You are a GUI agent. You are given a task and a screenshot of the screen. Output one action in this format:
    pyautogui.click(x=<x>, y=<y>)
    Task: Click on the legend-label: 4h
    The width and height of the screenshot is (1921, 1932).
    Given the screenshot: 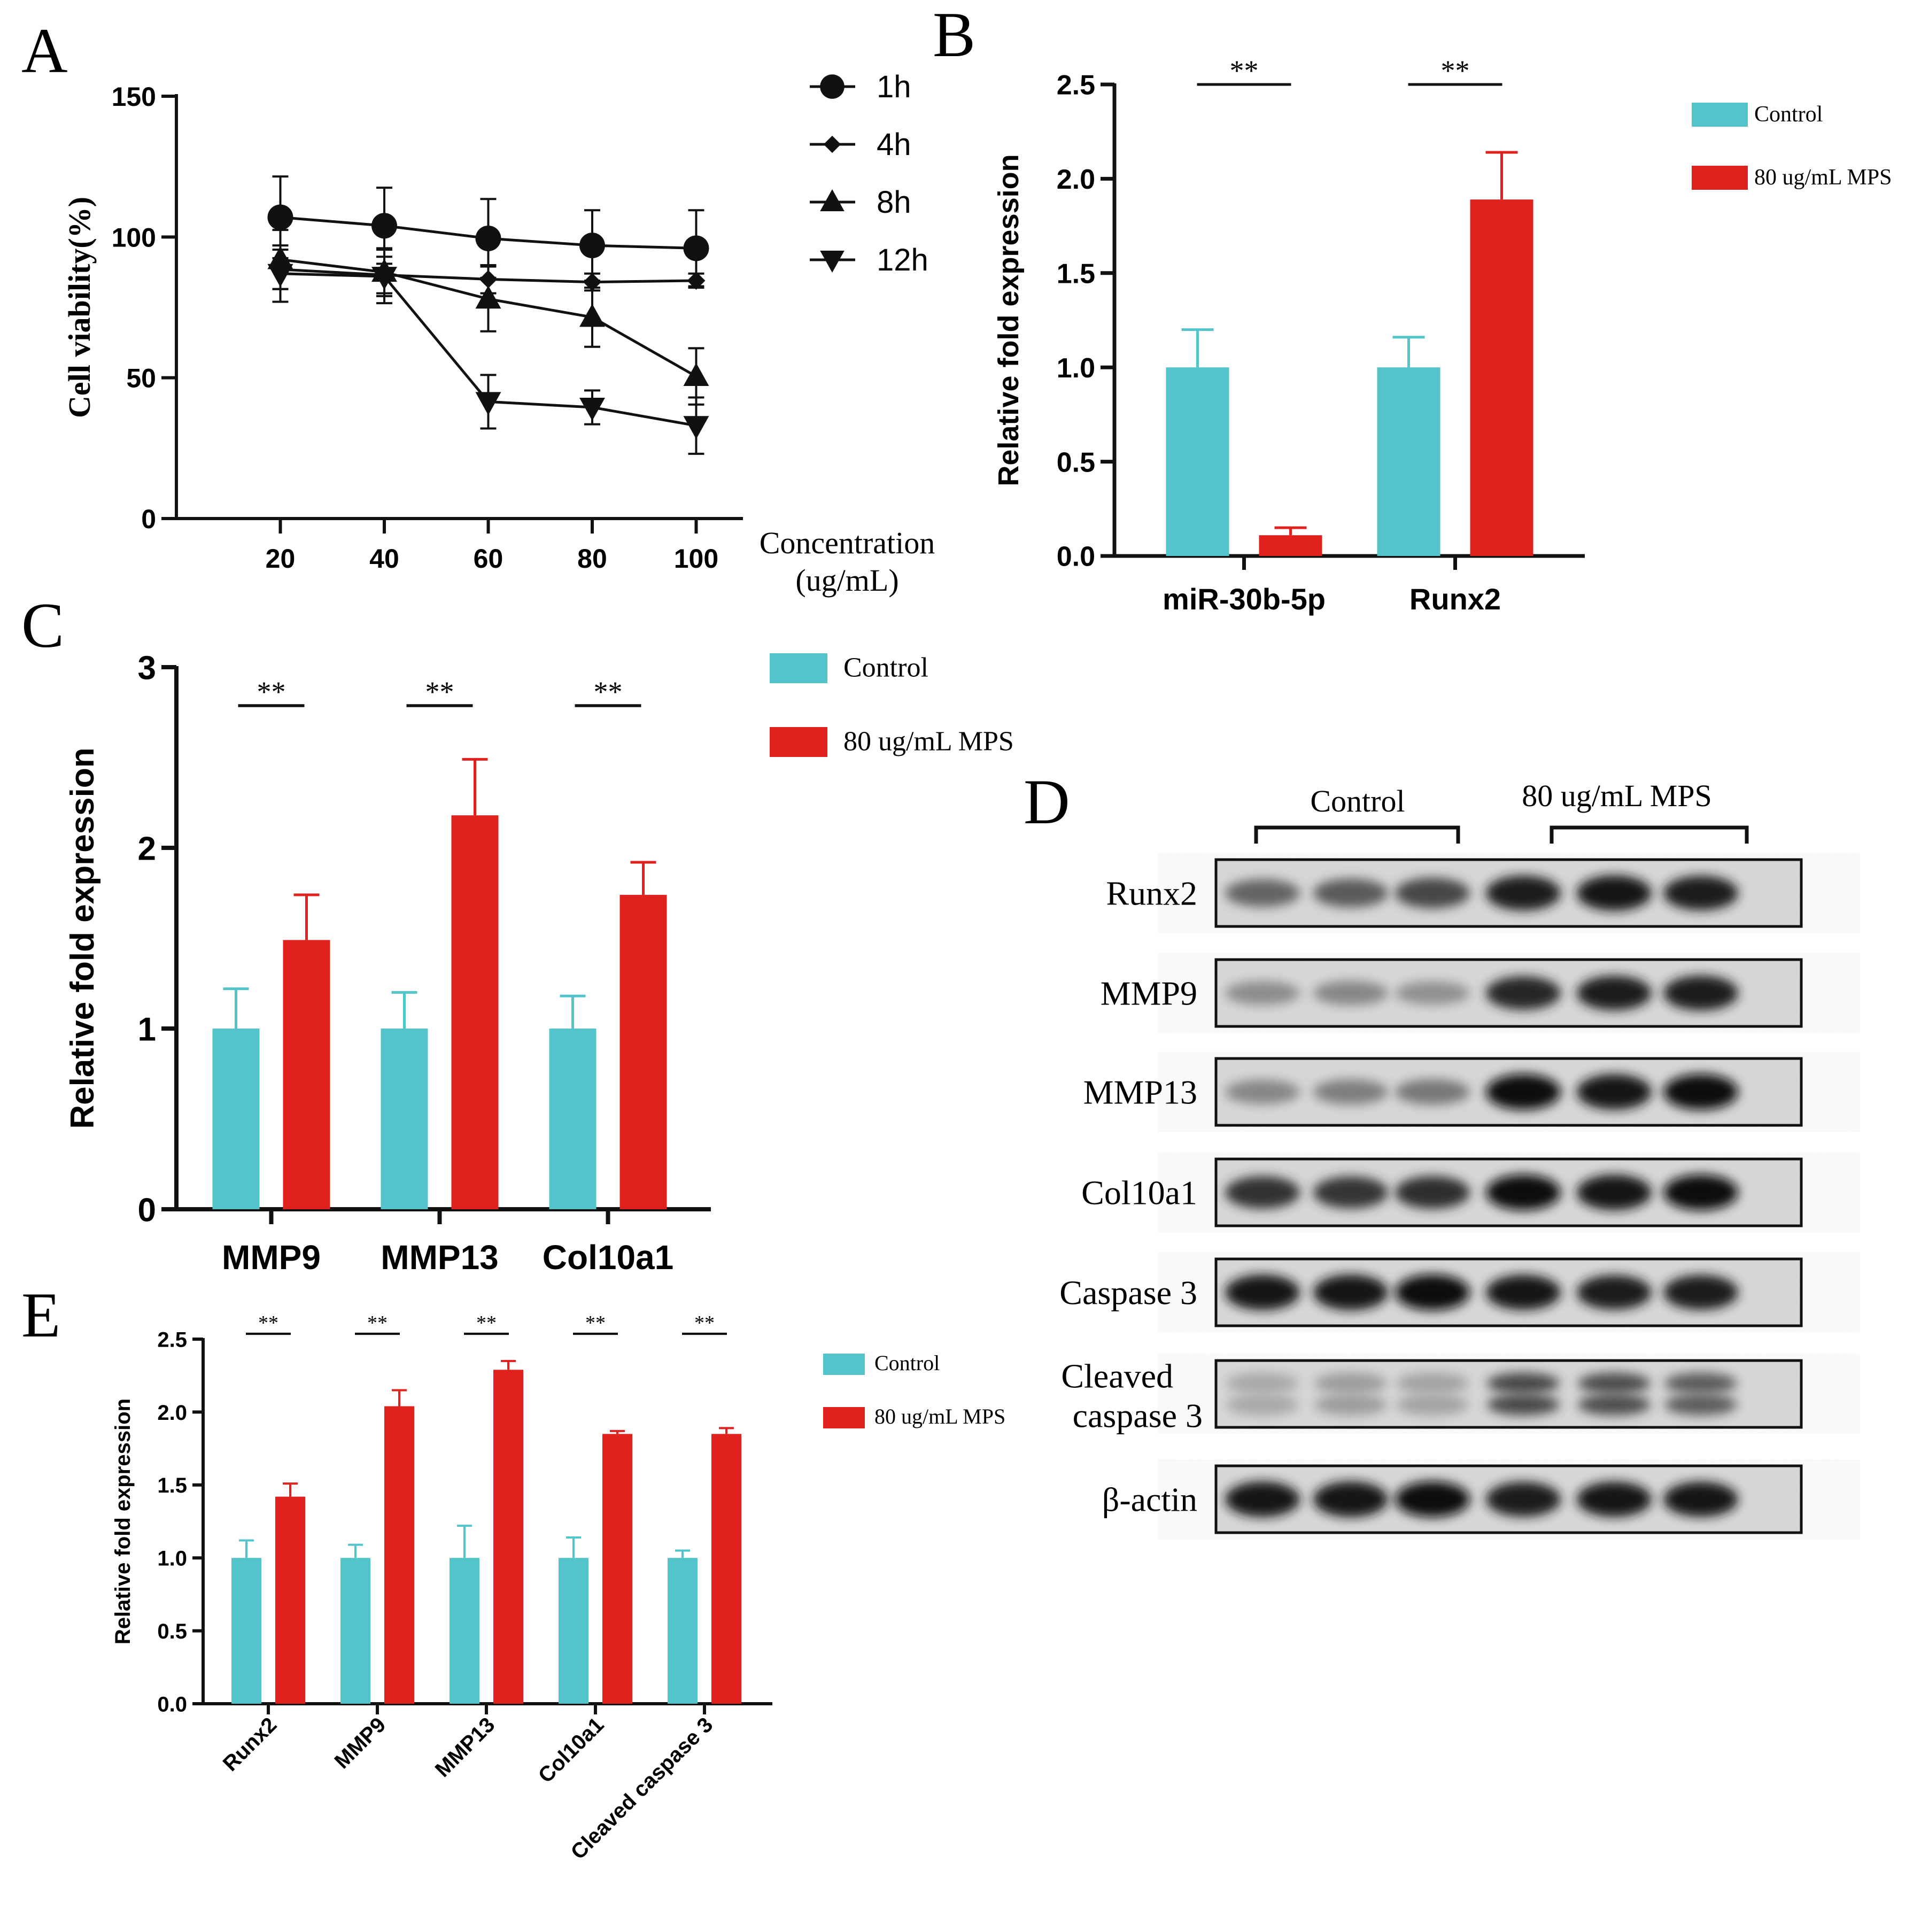 What is the action you would take?
    pyautogui.click(x=894, y=144)
    